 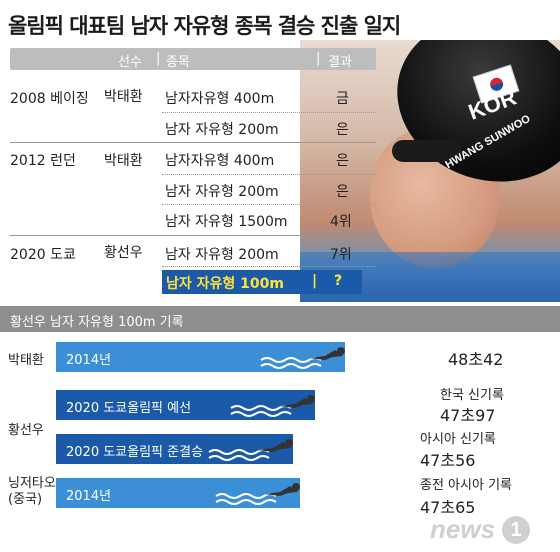 What do you see at coordinates (97, 322) in the screenshot?
I see `records-header-text: 황선우 남자 자유형 100m 기록` at bounding box center [97, 322].